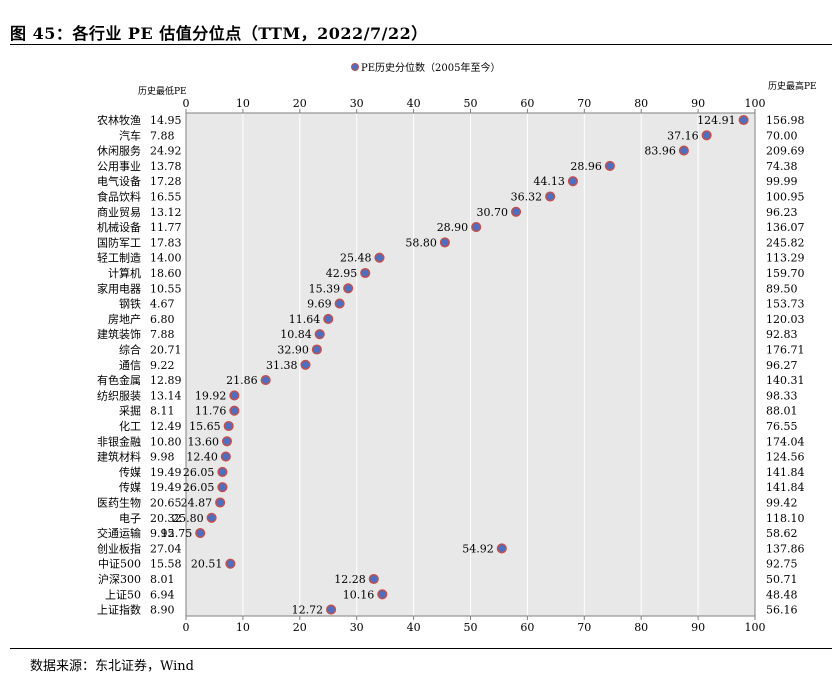 Image resolution: width=840 pixels, height=685 pixels. Describe the element at coordinates (166, 441) in the screenshot. I see `row-min-pe-label: 10.80` at that location.